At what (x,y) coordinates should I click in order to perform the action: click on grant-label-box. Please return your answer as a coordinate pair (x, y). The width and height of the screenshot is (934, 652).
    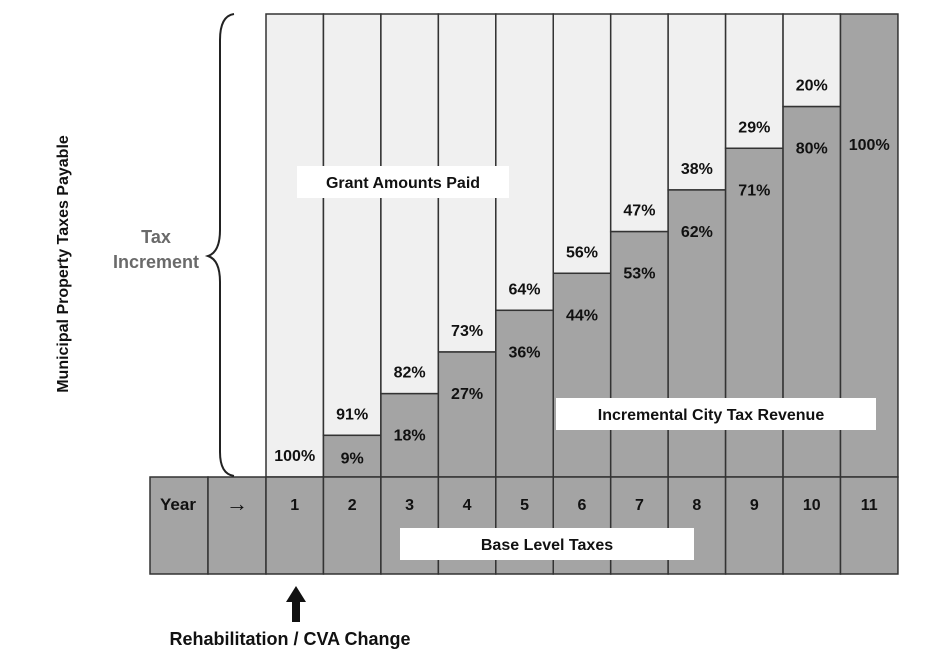
    Looking at the image, I should click on (403, 182).